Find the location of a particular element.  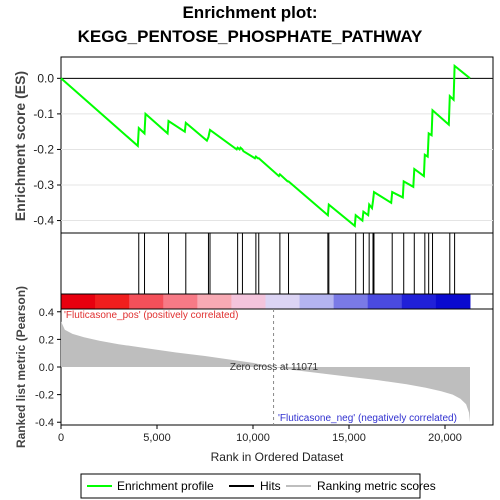

x-axis-label: Rank in Ordered Dataset is located at coordinates (277, 457).